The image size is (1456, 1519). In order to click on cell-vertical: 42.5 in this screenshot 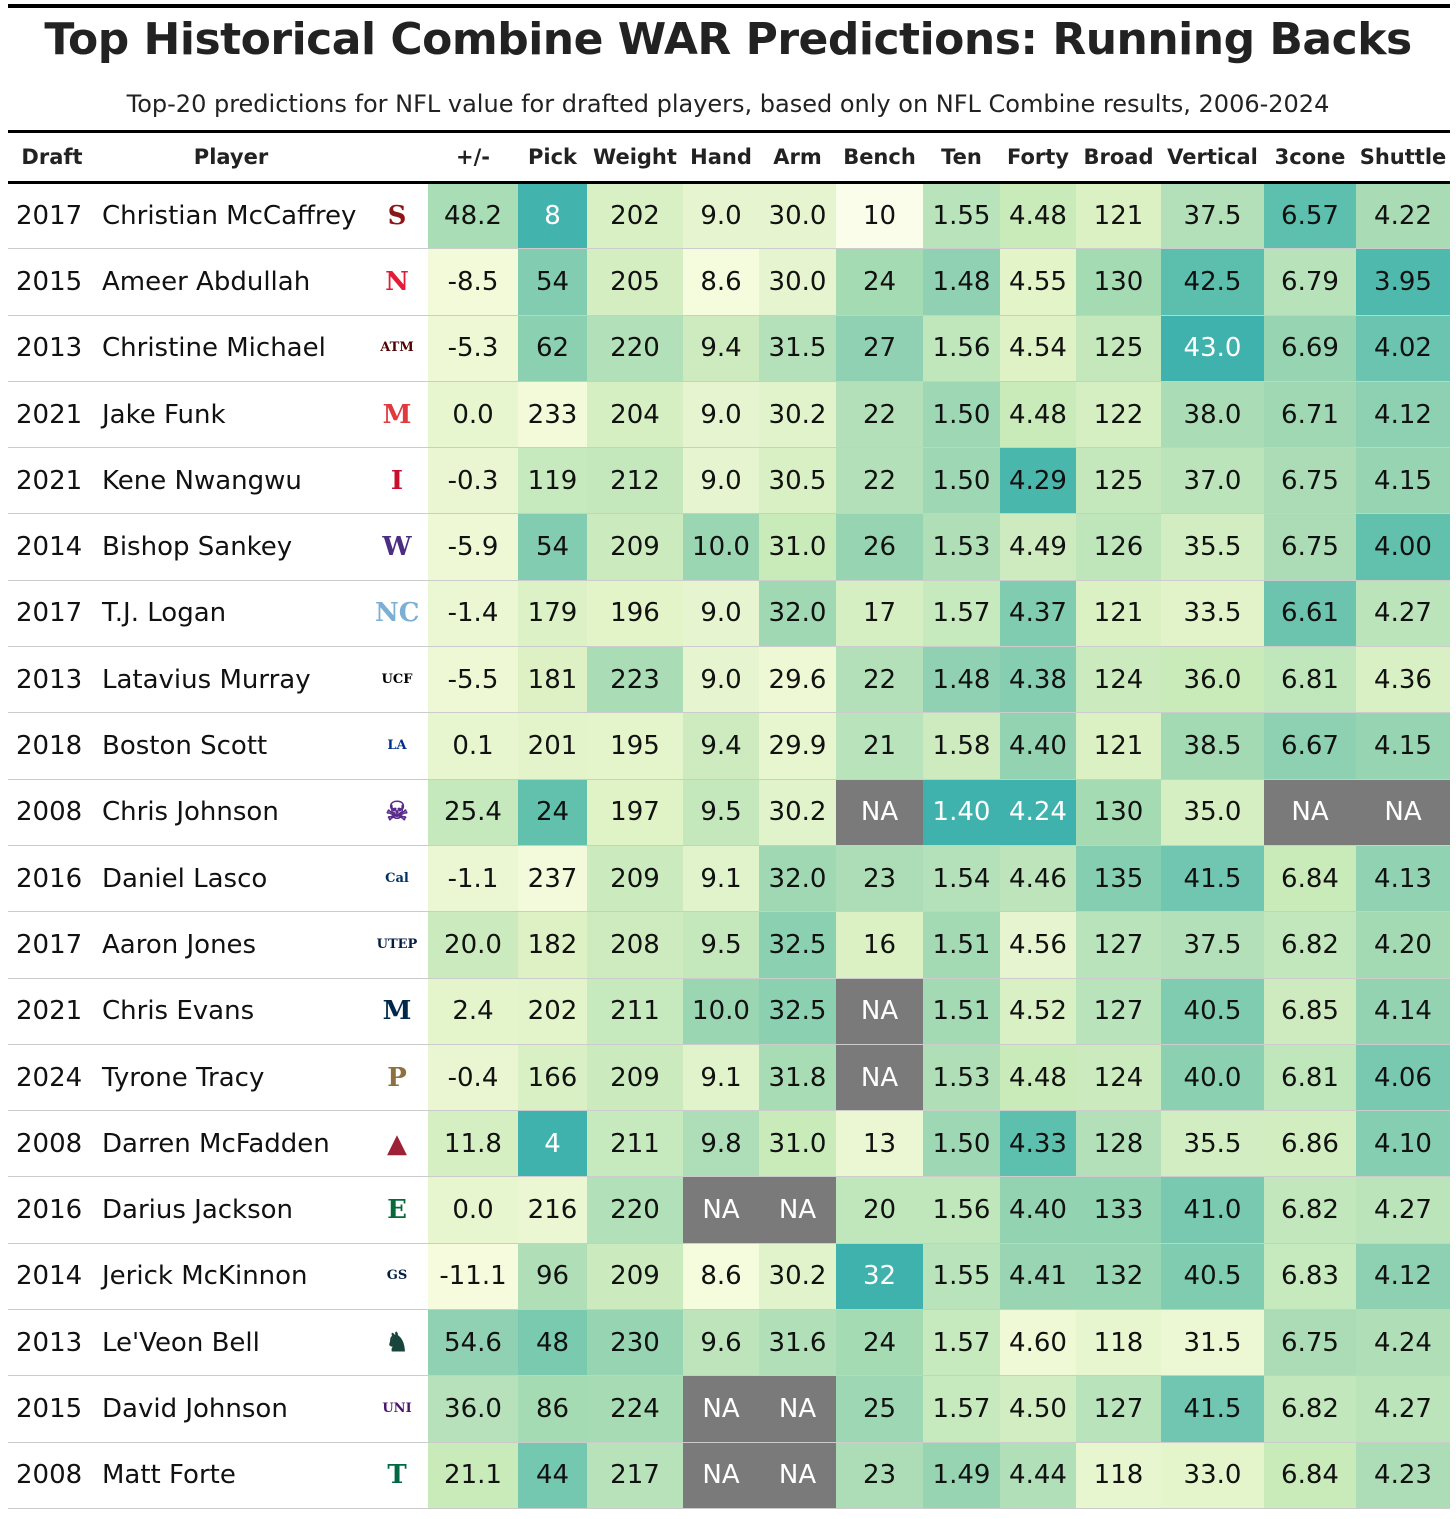, I will do `click(1212, 282)`.